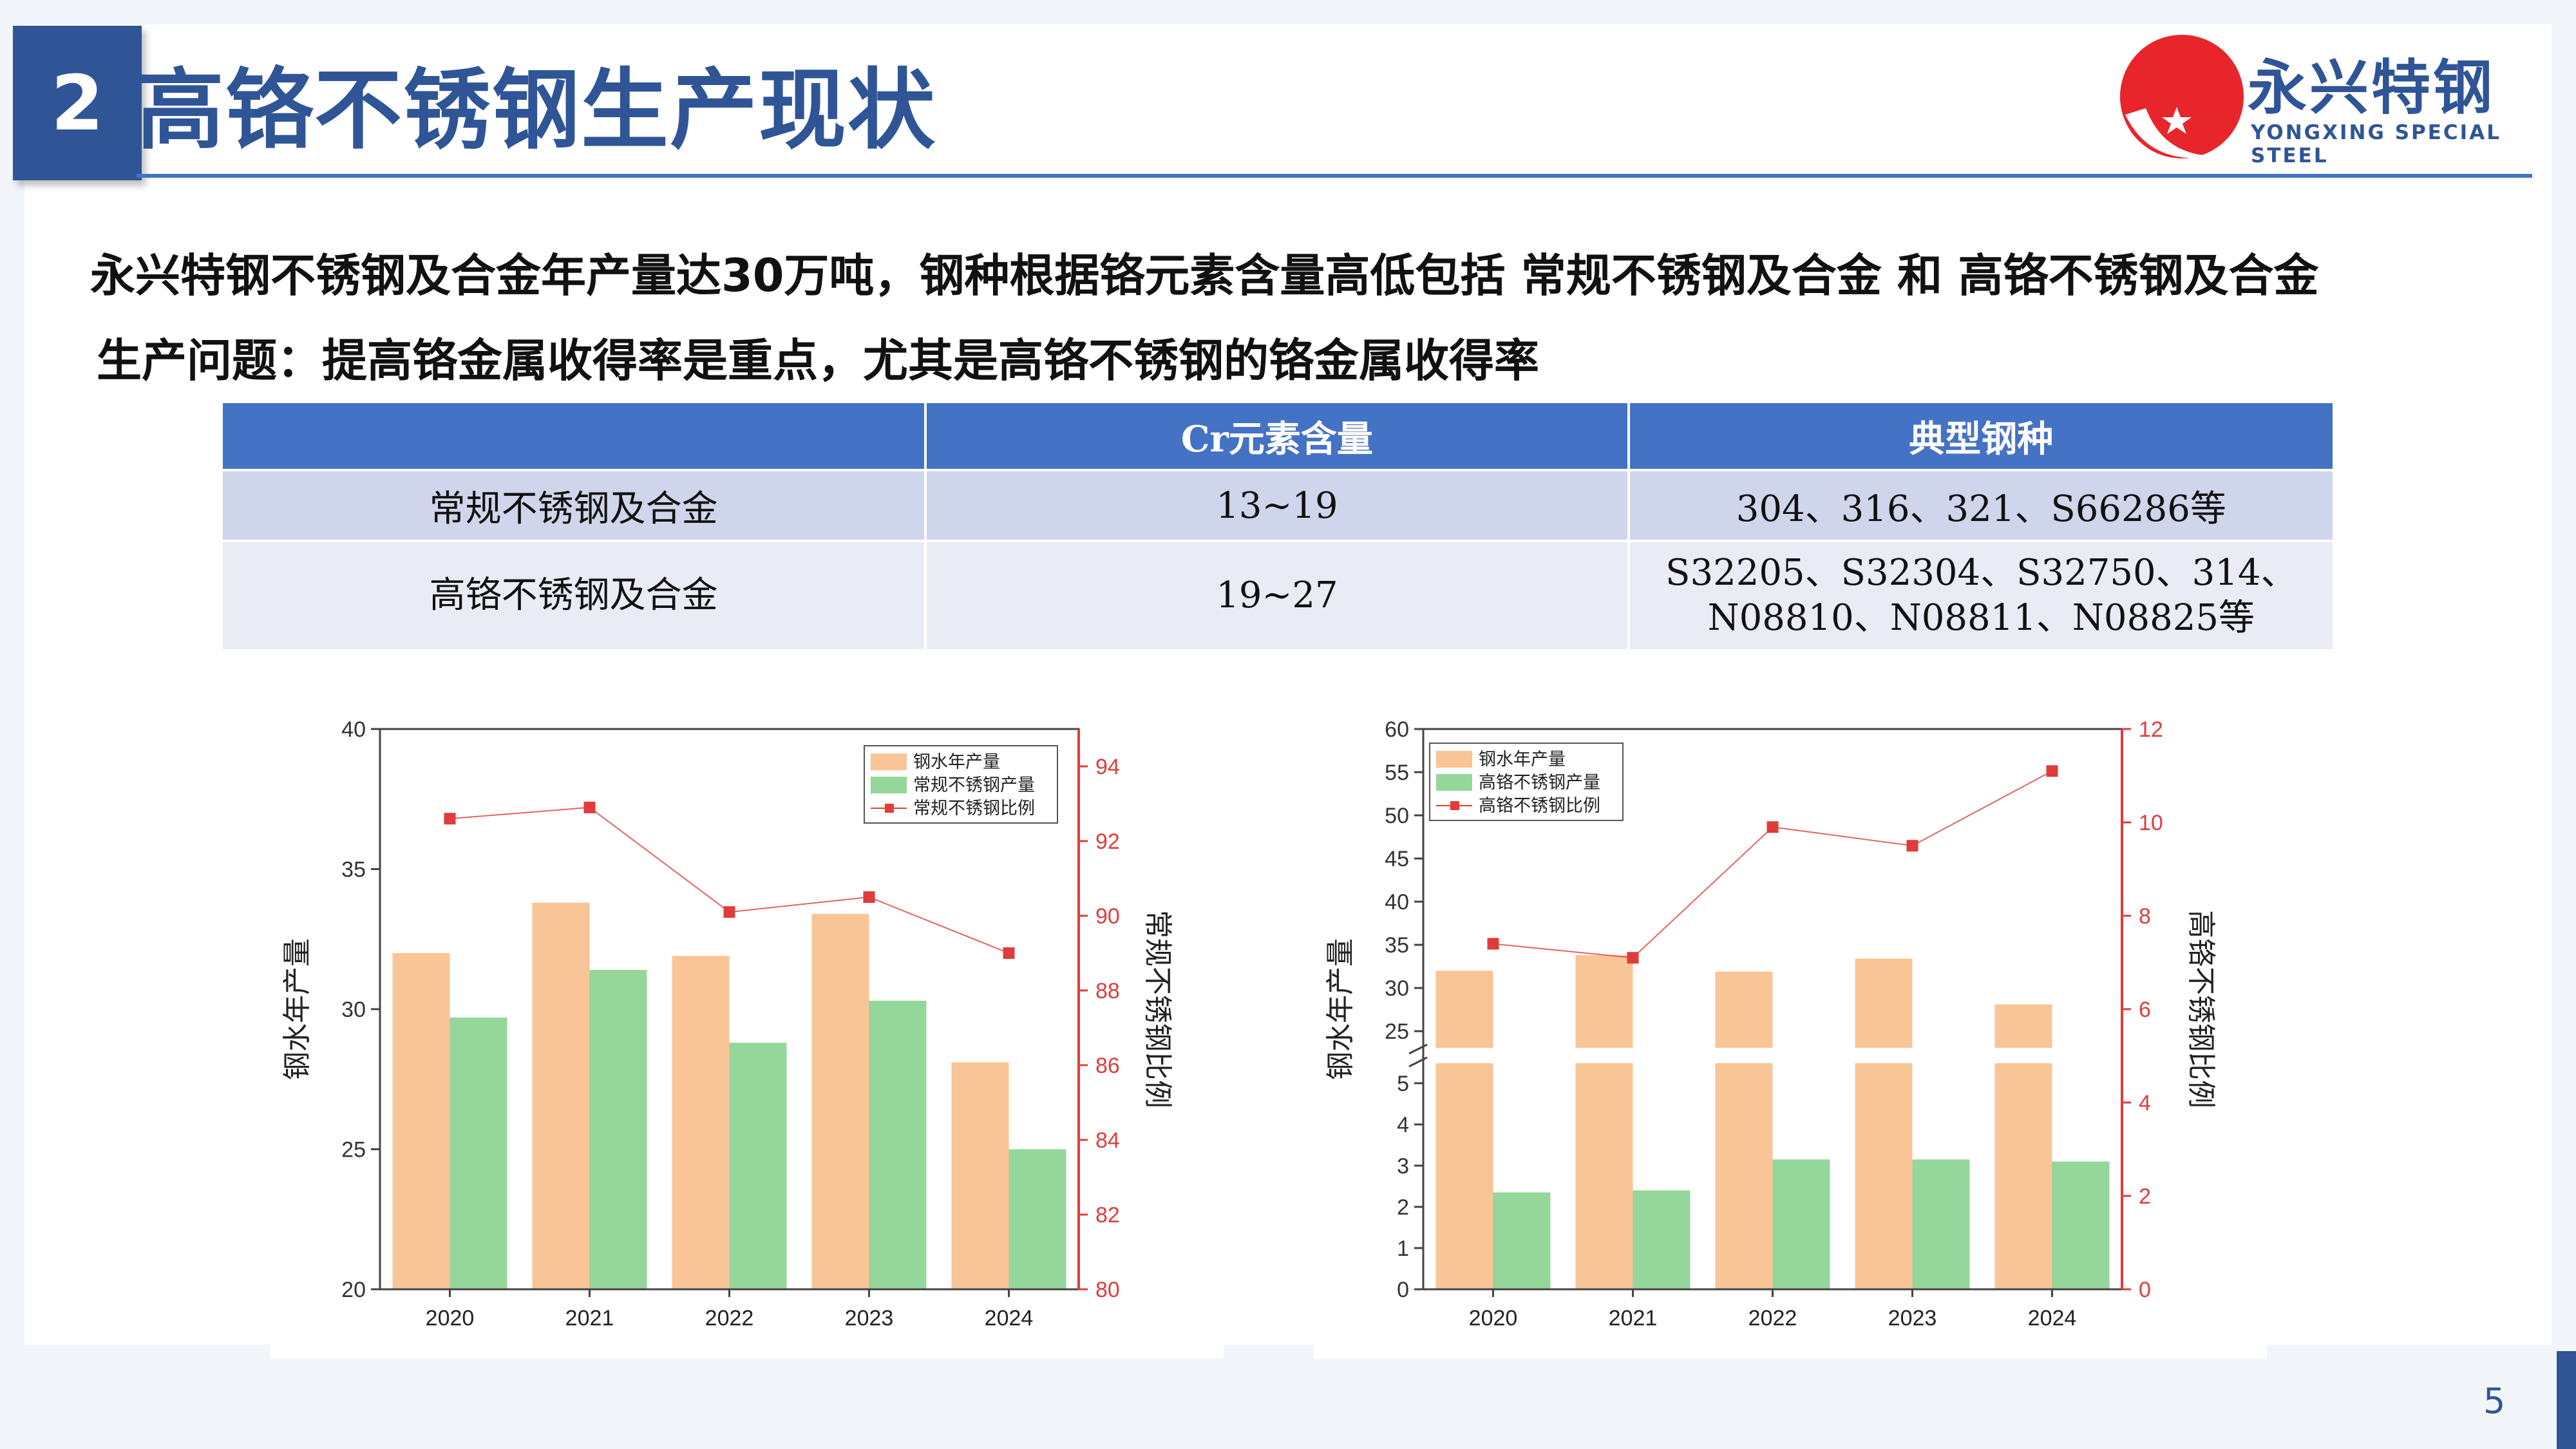  What do you see at coordinates (1397, 773) in the screenshot?
I see `y-tick-label: 55` at bounding box center [1397, 773].